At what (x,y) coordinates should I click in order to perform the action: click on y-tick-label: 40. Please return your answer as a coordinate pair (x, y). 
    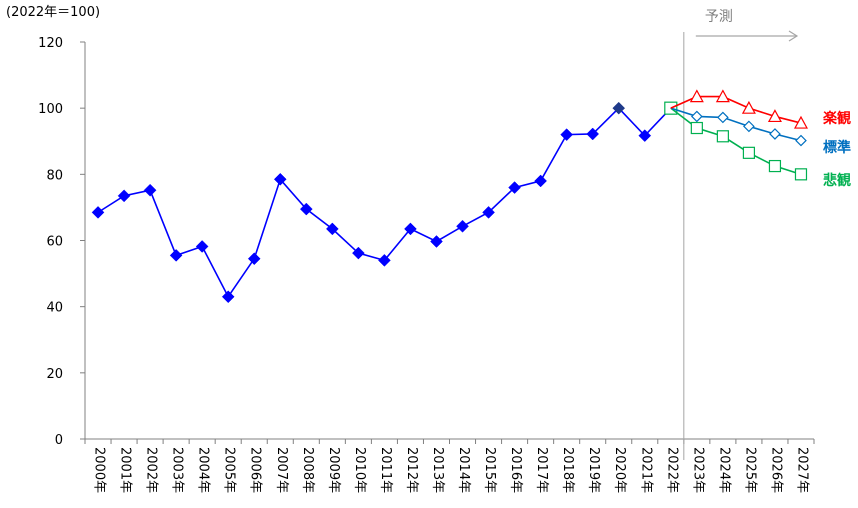
    Looking at the image, I should click on (54, 308).